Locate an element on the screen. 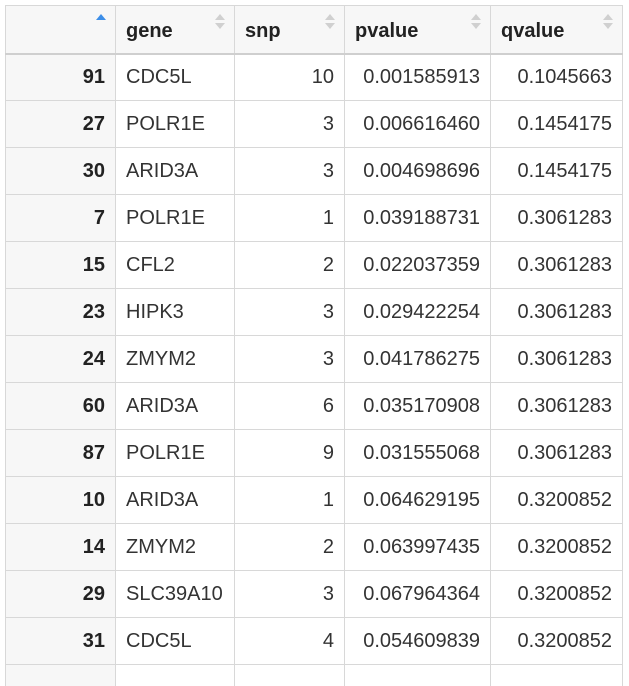 Image resolution: width=629 pixels, height=686 pixels. table-row: 87 POLR1E 9 0.031555068 0.3061283 is located at coordinates (314, 453).